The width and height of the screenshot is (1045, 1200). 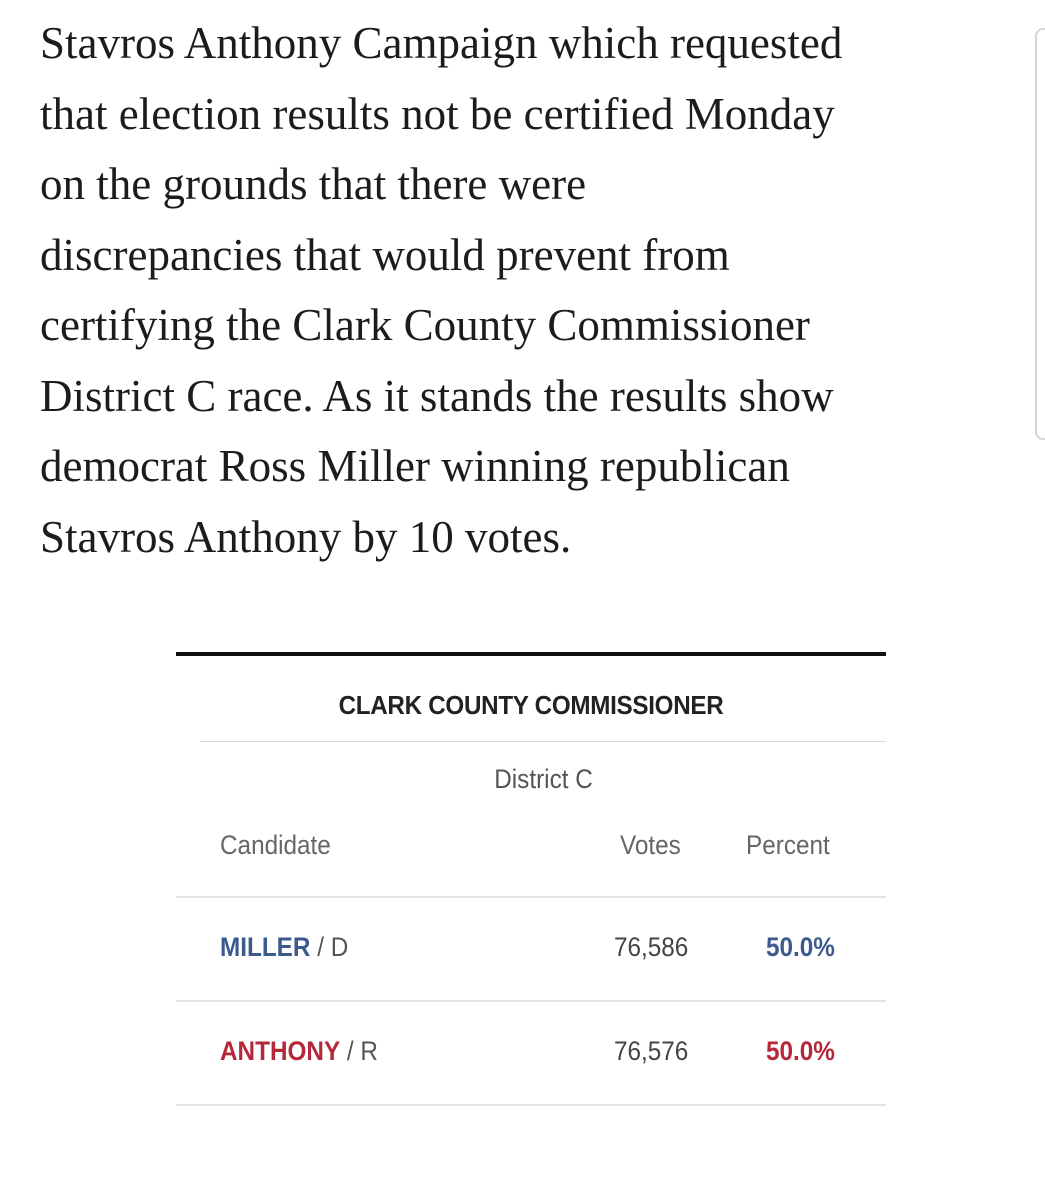 What do you see at coordinates (650, 845) in the screenshot?
I see `column-header-votes: Votes` at bounding box center [650, 845].